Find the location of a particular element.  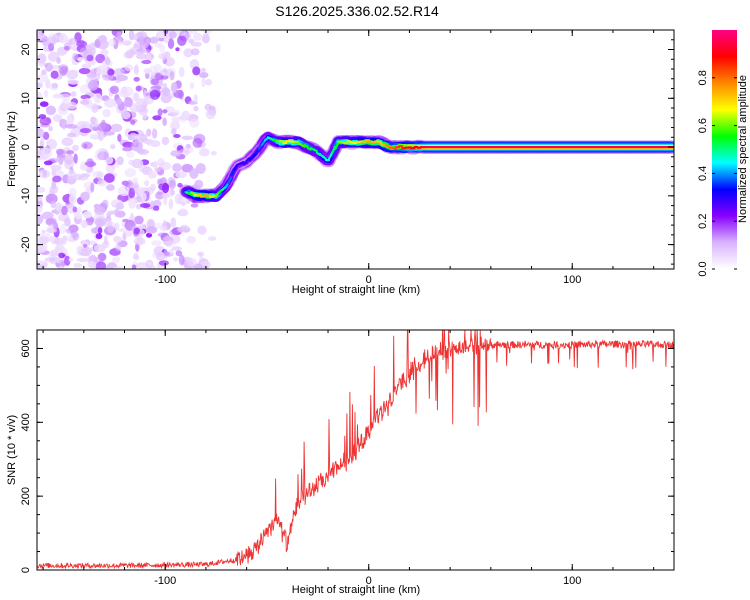

spectrogram-noise is located at coordinates (129, 149).